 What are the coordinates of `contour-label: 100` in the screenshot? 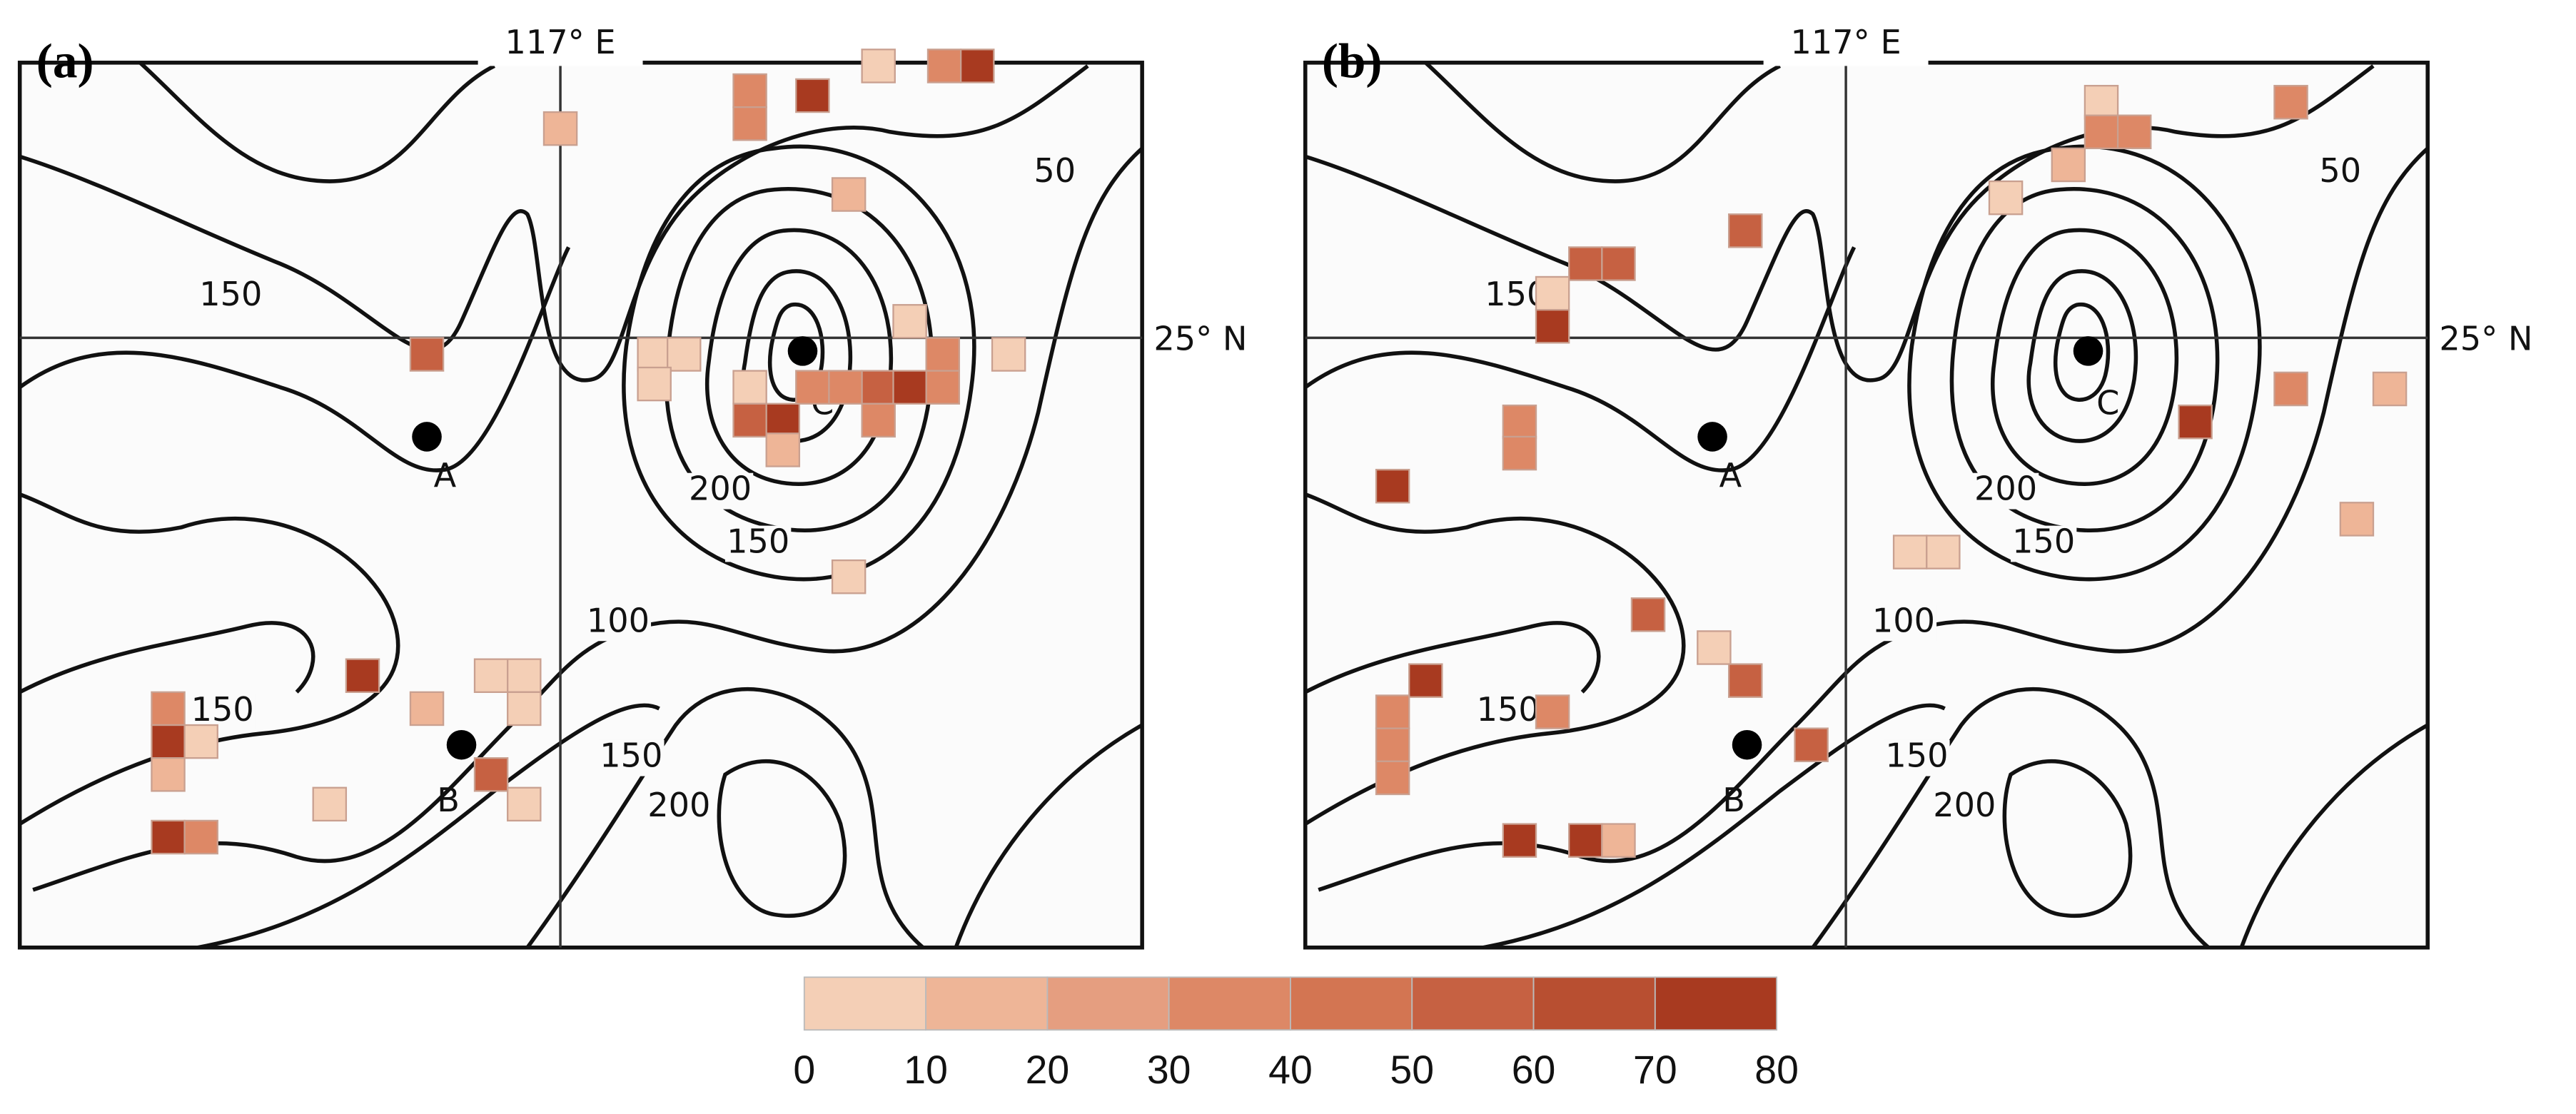 It's located at (1903, 620).